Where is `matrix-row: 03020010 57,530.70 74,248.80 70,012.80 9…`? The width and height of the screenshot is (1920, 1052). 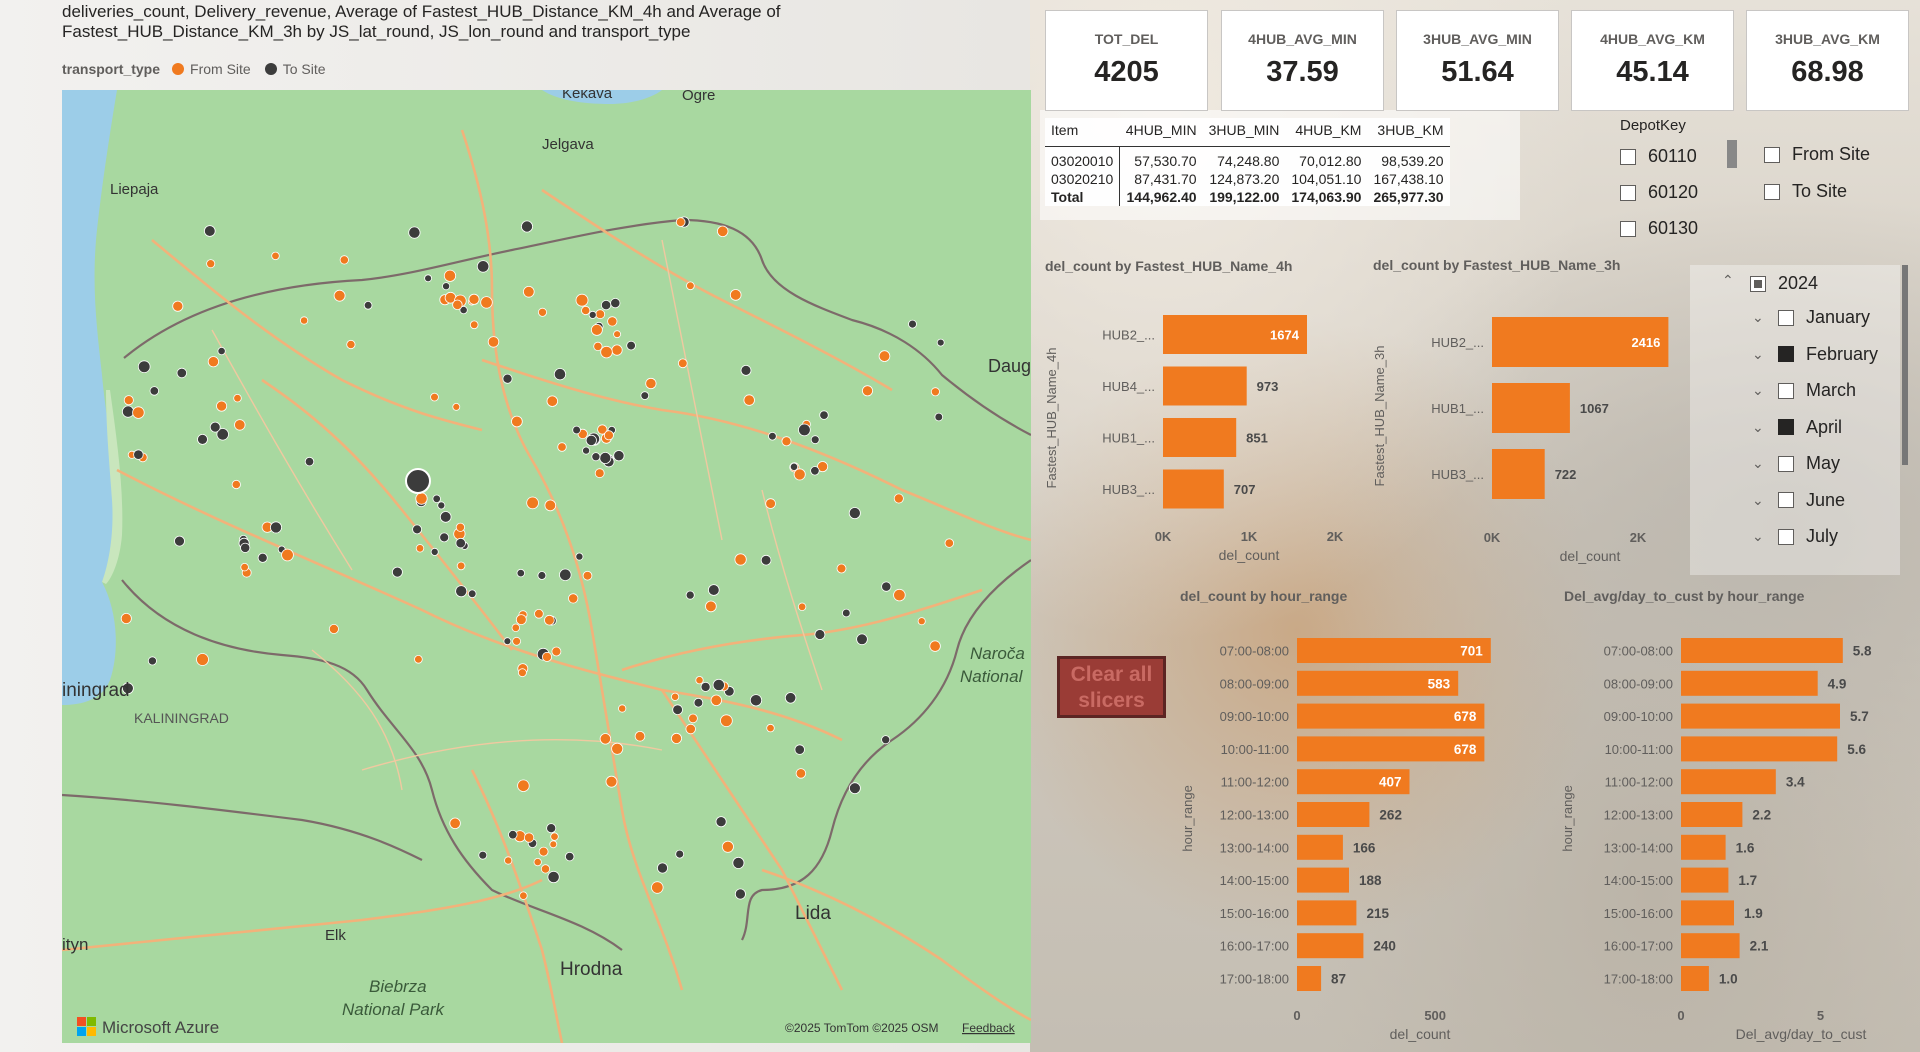
matrix-row: 03020010 57,530.70 74,248.80 70,012.80 9… is located at coordinates (1247, 158).